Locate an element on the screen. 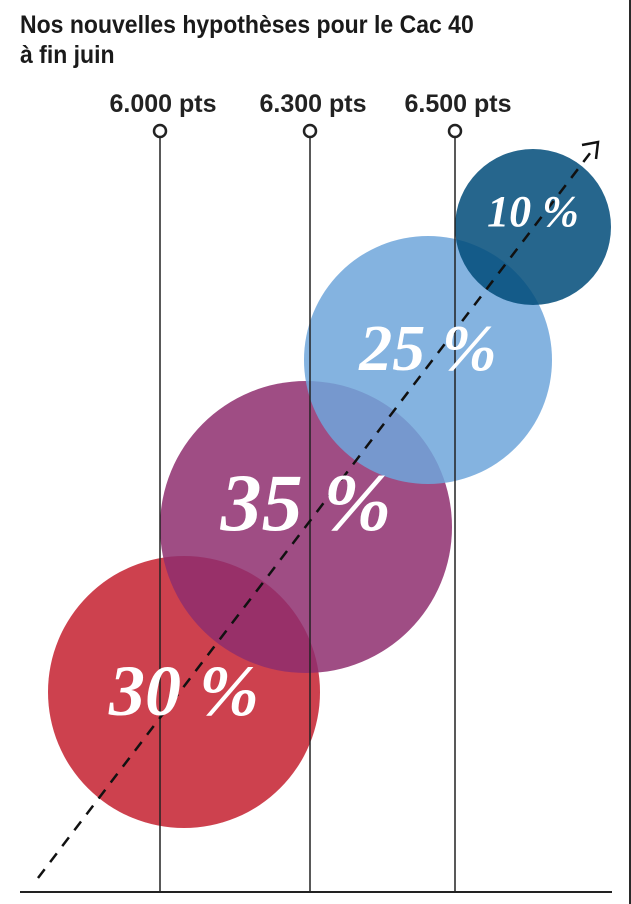 This screenshot has height=904, width=631. bubble-label-4: 10 % is located at coordinates (533, 211).